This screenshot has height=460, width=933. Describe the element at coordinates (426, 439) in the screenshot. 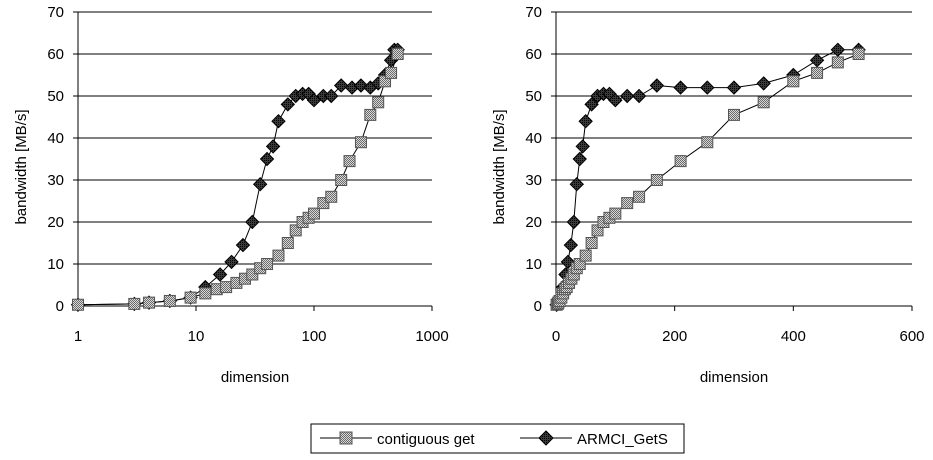

I see `legend-label-contiguous-get: contiguous get` at that location.